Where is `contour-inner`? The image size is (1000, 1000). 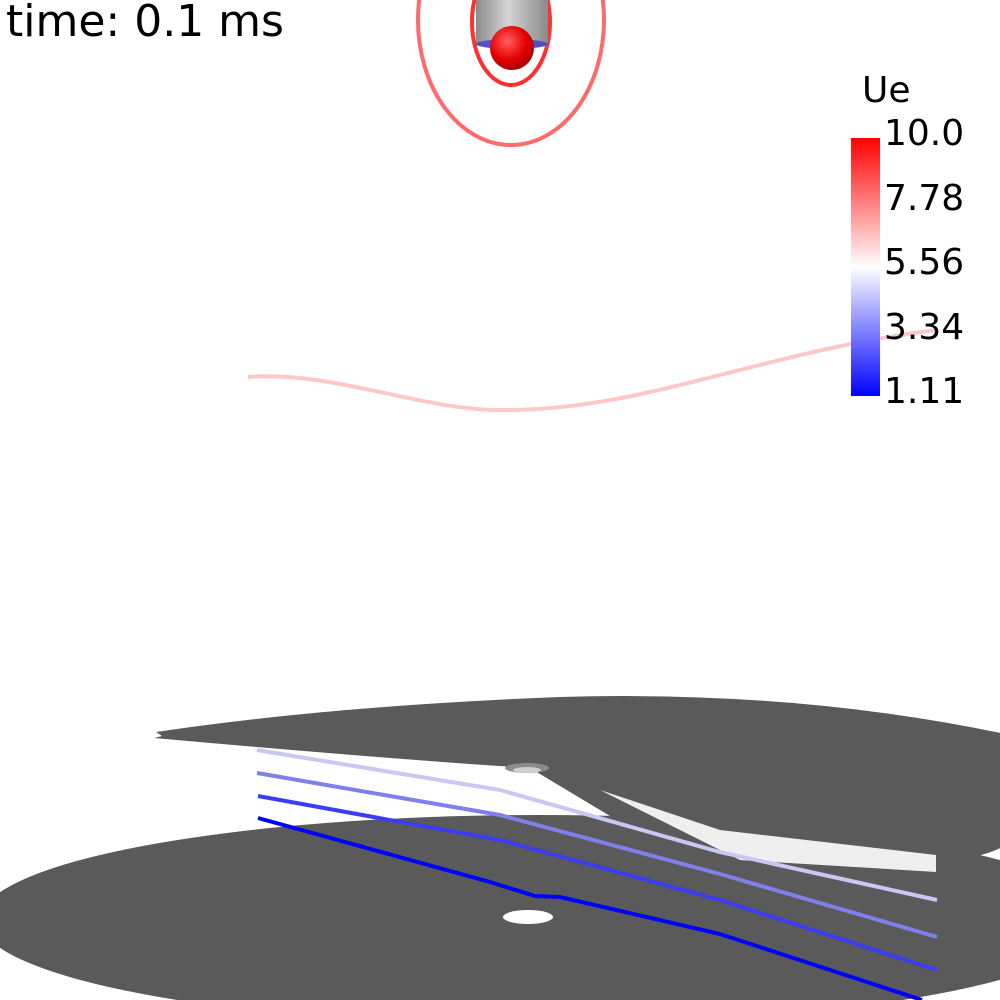
contour-inner is located at coordinates (511, 43).